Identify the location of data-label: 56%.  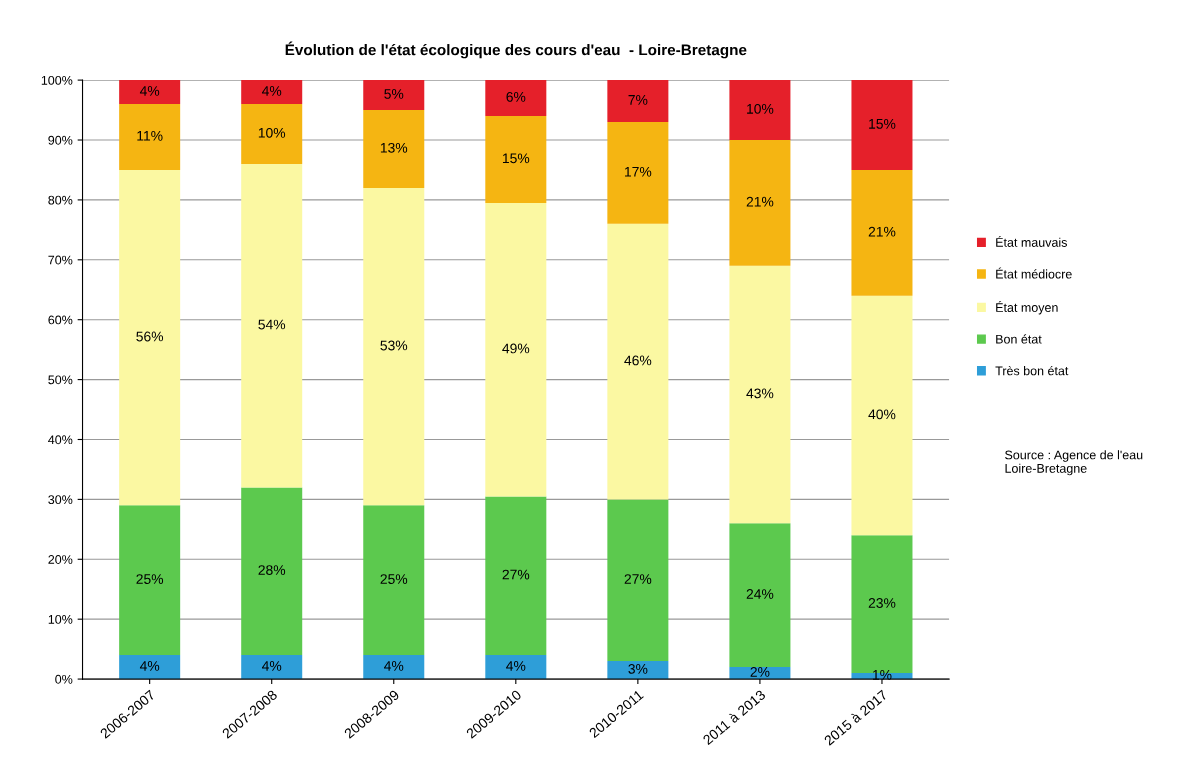
(150, 336).